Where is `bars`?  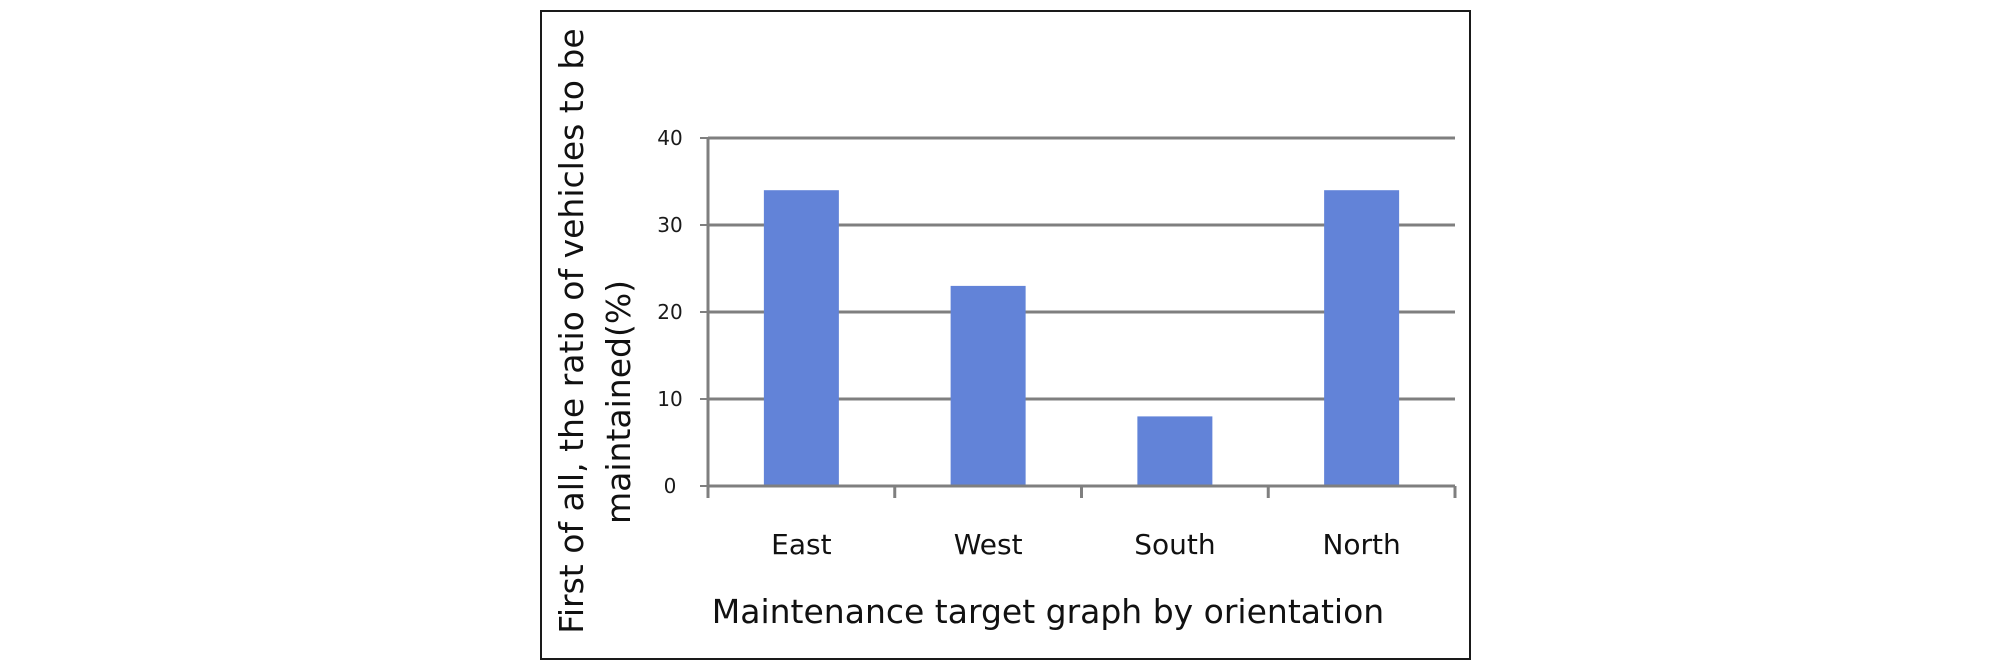
bars is located at coordinates (1081, 338).